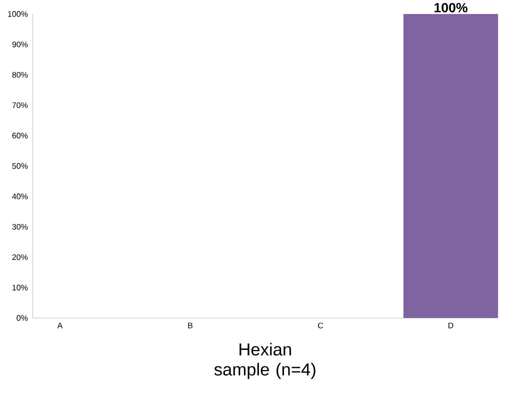 Image resolution: width=525 pixels, height=407 pixels. I want to click on y-tick-label: 60%, so click(20, 135).